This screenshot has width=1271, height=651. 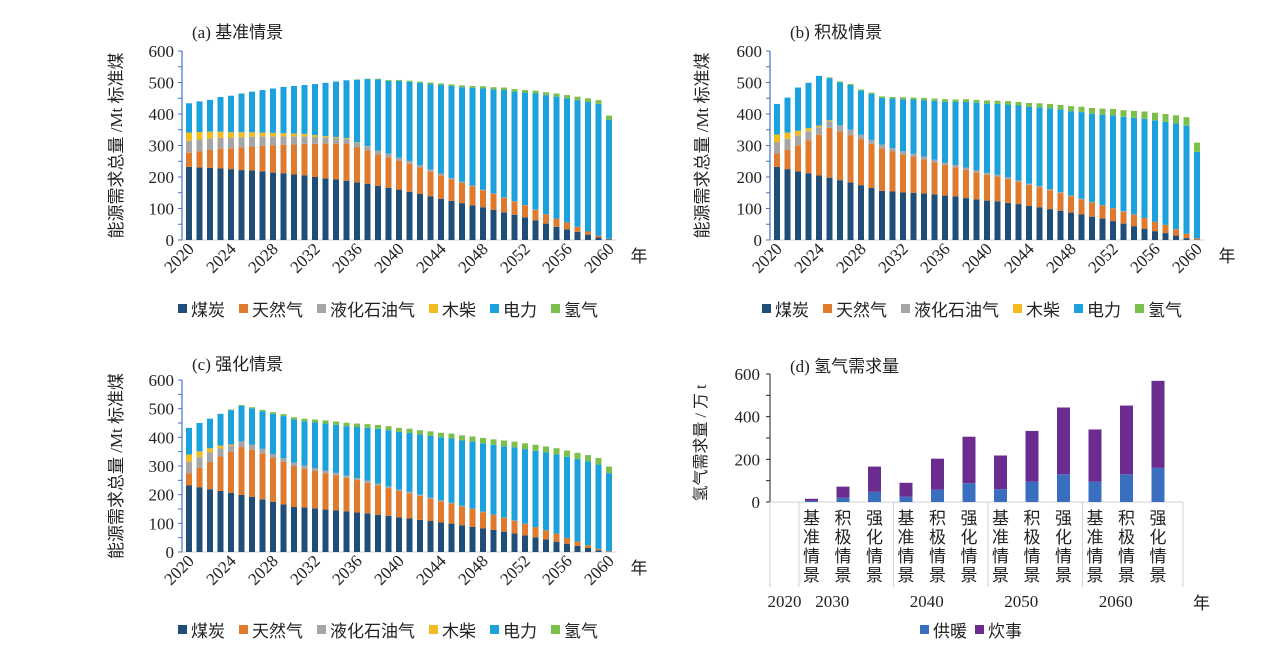 What do you see at coordinates (1021, 601) in the screenshot?
I see `group-label: 2050` at bounding box center [1021, 601].